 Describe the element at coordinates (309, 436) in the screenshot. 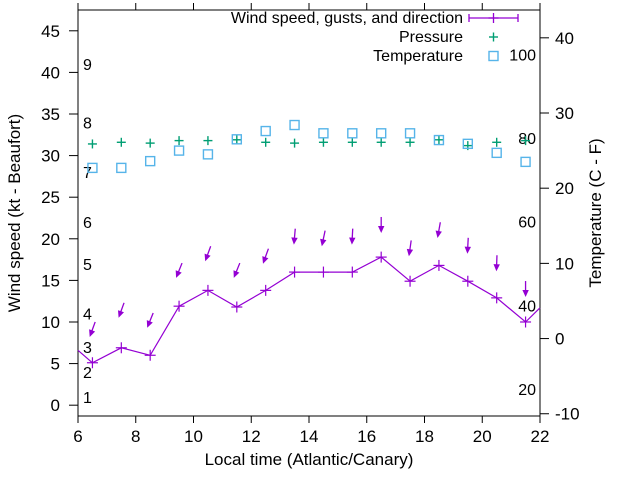

I see `x-tick-label: 14` at that location.